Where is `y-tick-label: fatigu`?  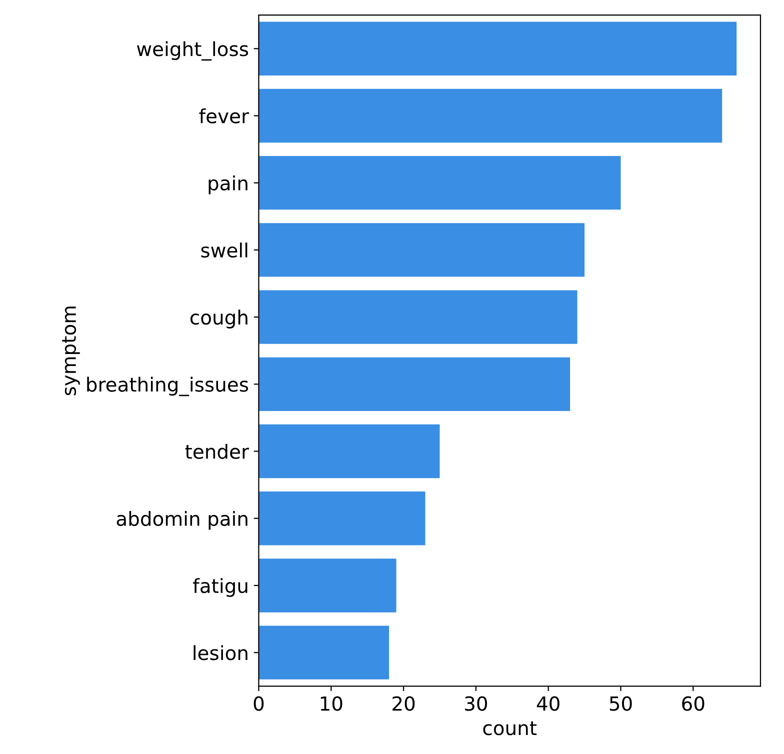
y-tick-label: fatigu is located at coordinates (220, 587).